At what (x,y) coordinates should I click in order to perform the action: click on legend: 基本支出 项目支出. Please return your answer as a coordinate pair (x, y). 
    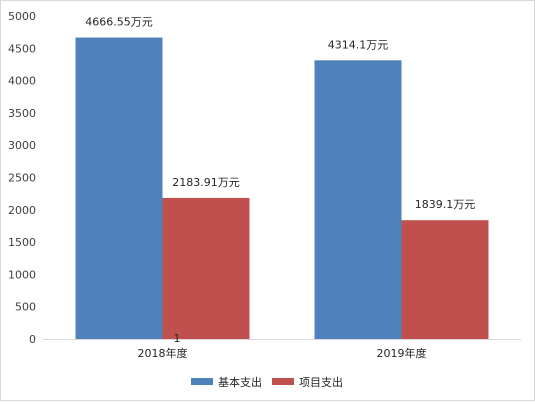
    Looking at the image, I should click on (267, 382).